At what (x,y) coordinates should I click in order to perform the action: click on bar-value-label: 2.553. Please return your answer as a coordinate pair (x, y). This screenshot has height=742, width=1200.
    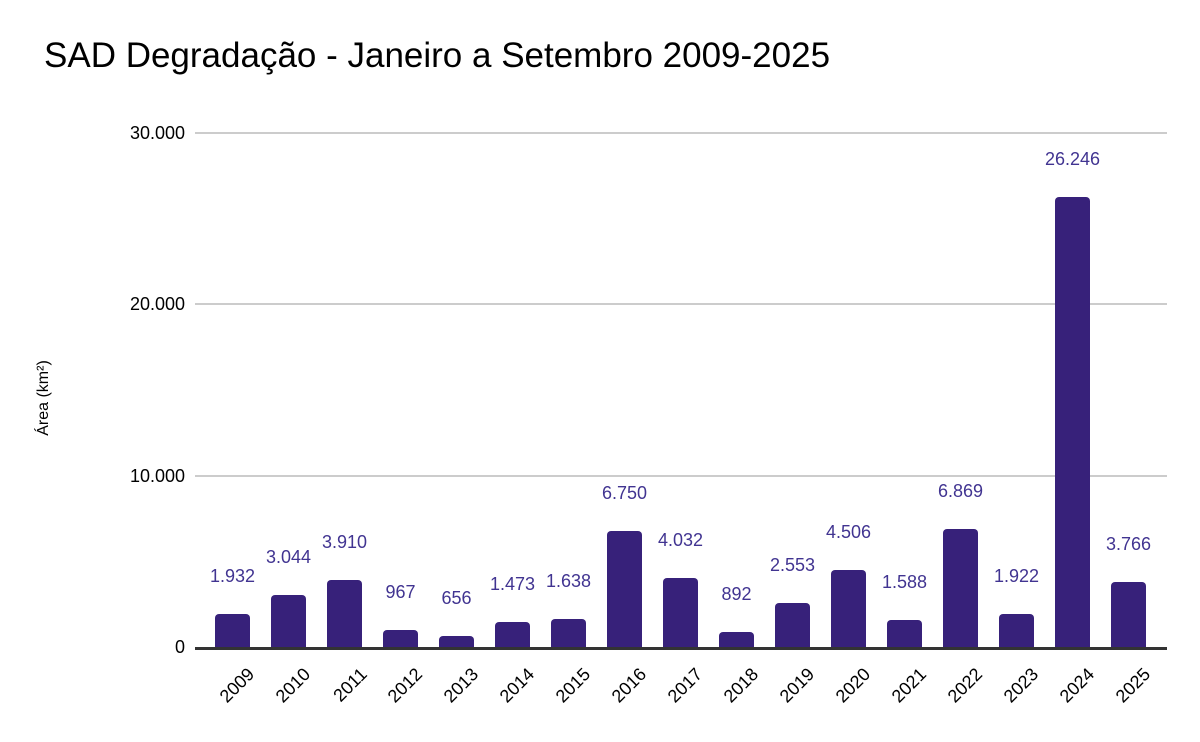
    Looking at the image, I should click on (792, 565).